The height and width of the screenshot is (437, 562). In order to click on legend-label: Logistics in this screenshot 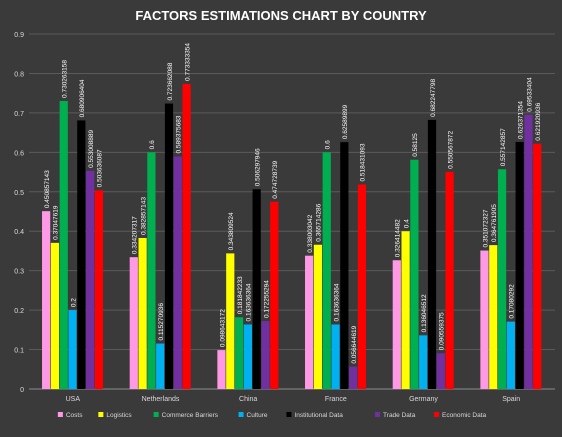, I will do `click(119, 415)`.